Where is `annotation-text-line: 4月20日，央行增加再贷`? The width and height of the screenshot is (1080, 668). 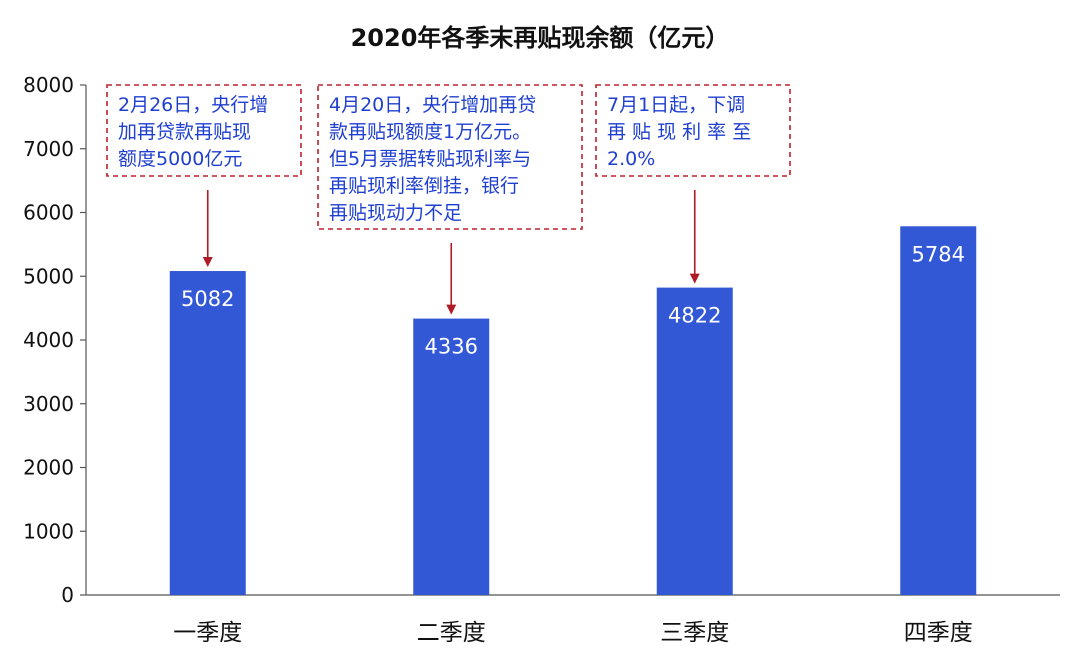
annotation-text-line: 4月20日，央行增加再贷 is located at coordinates (432, 105).